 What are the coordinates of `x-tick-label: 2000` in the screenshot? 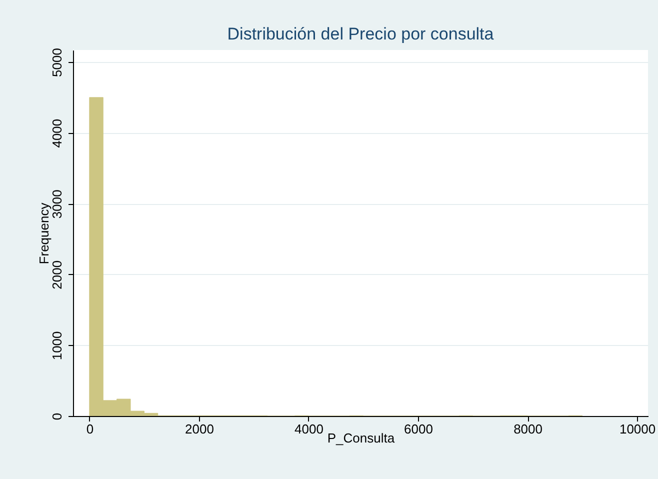 It's located at (199, 429).